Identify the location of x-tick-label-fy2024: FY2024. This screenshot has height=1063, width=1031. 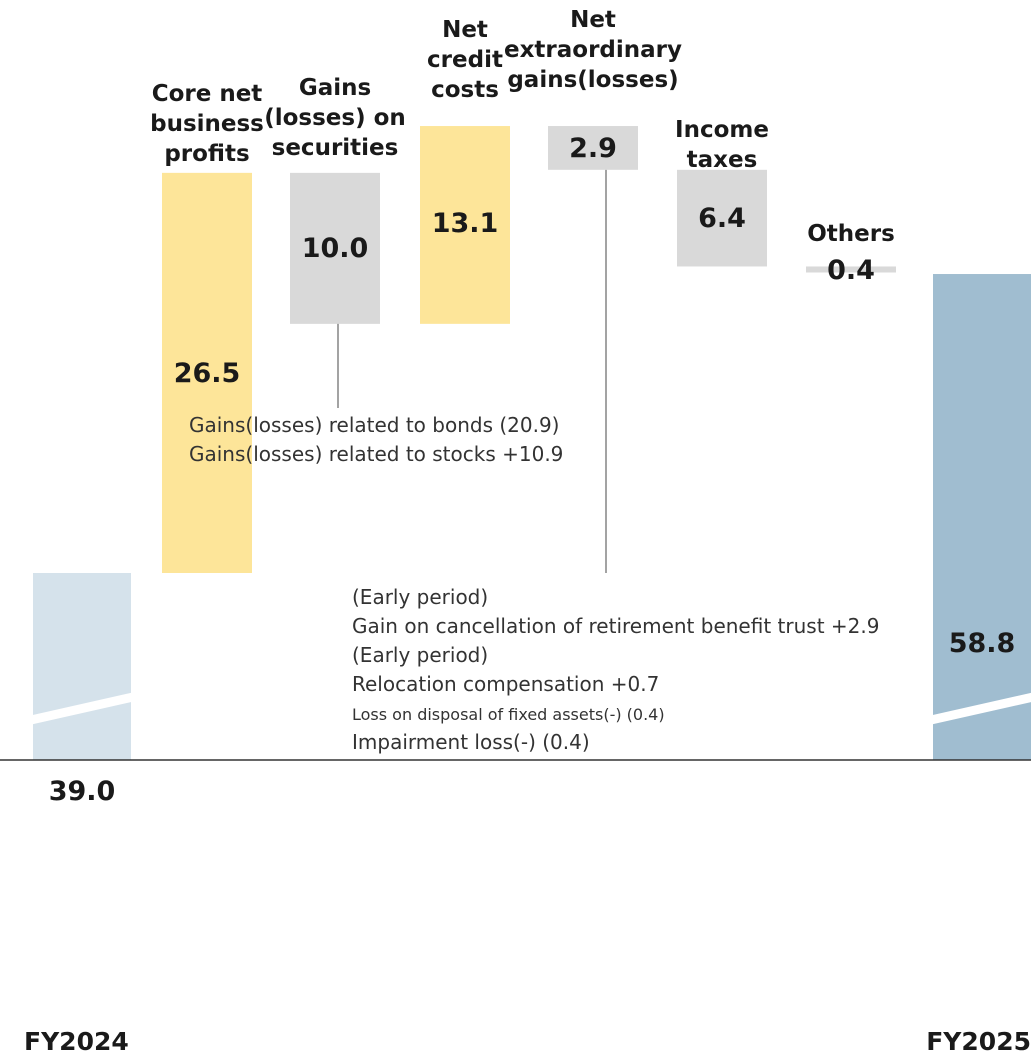
(76, 1041).